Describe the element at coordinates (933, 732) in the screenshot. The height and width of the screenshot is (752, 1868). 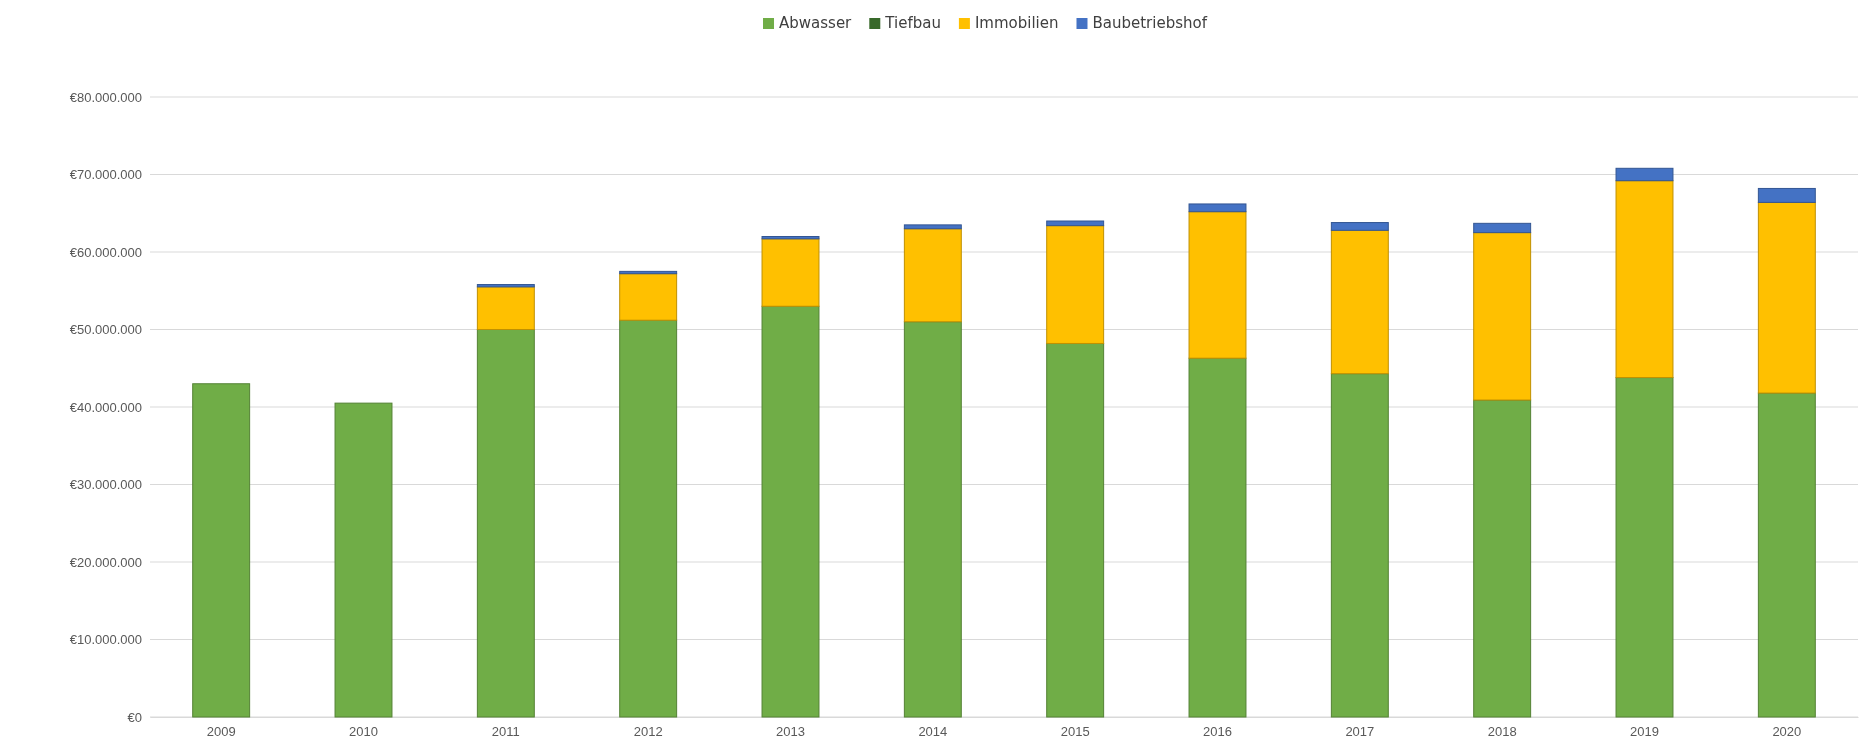
I see `x-tick-label: 2014` at that location.